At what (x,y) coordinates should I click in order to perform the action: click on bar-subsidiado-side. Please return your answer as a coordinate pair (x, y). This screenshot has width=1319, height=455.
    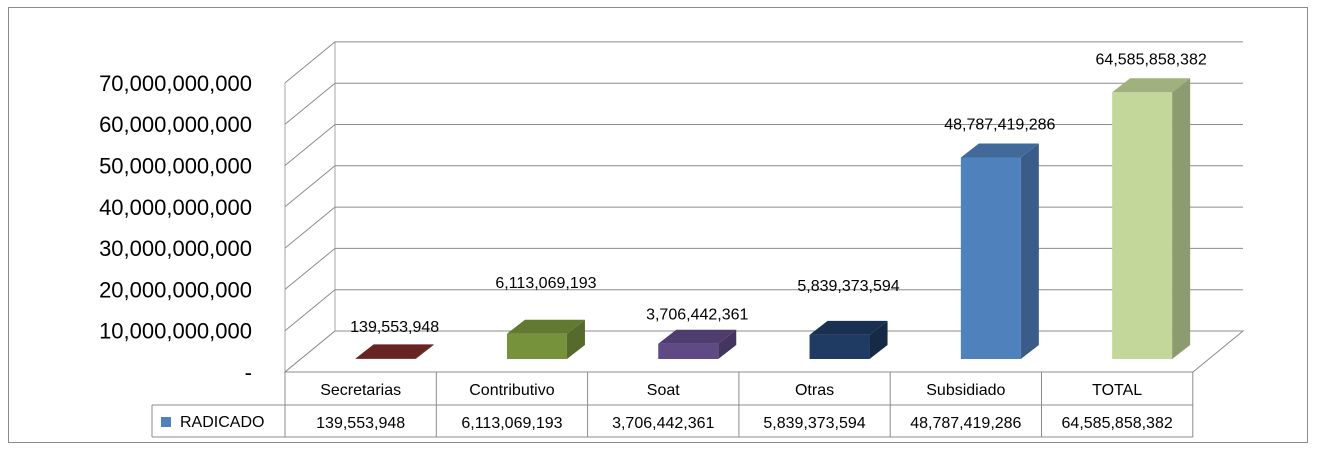
    Looking at the image, I should click on (1029, 251).